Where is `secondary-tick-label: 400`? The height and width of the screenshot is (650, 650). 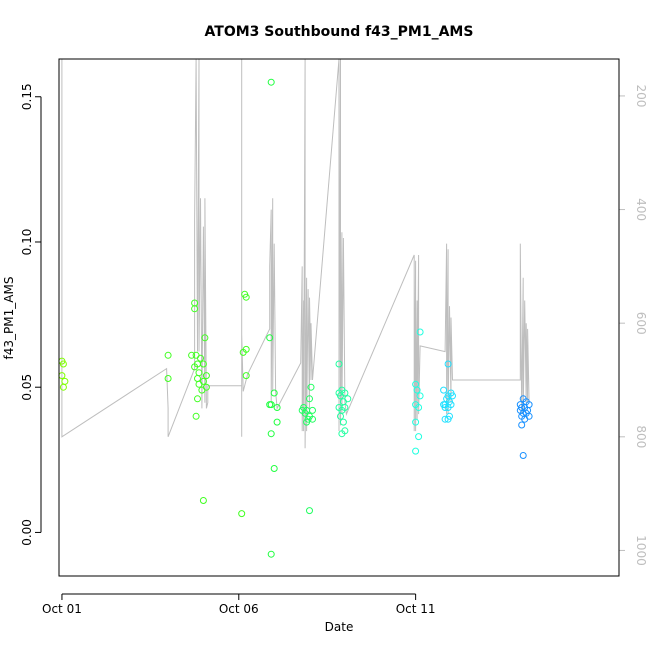
secondary-tick-label: 400 is located at coordinates (641, 209).